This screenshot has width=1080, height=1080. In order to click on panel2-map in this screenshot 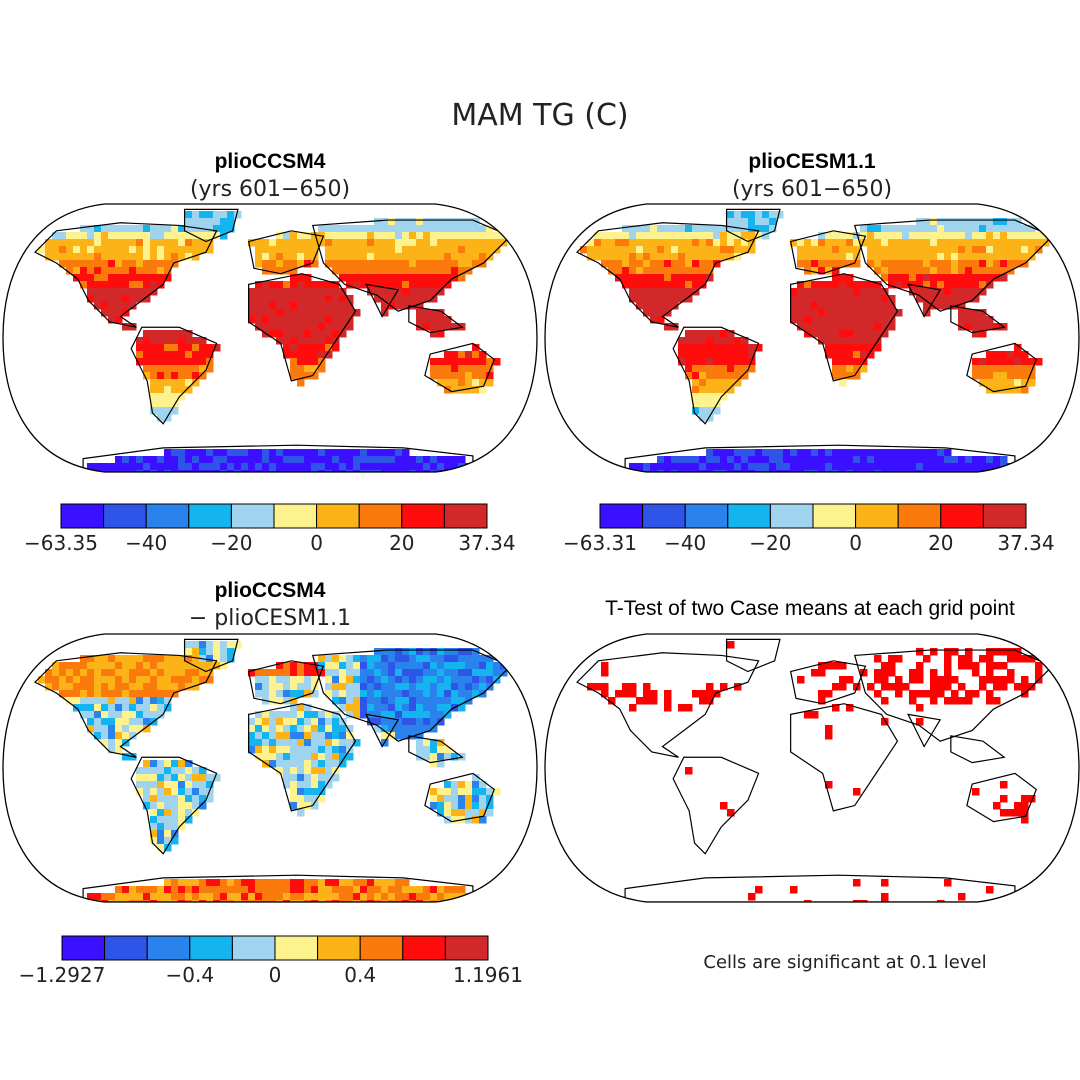, I will do `click(812, 338)`.